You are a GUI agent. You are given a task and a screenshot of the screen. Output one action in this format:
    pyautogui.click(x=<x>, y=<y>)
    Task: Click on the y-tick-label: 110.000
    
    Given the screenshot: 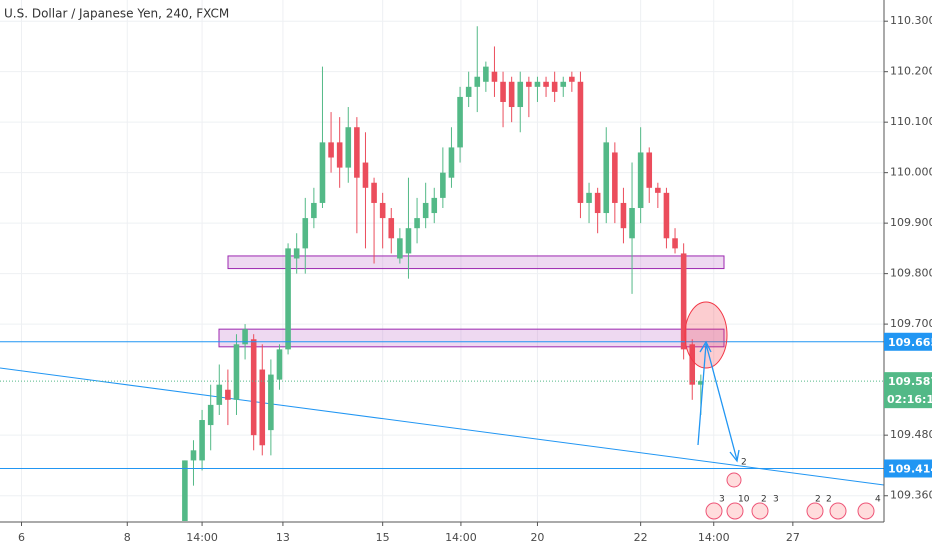 What is the action you would take?
    pyautogui.click(x=911, y=172)
    